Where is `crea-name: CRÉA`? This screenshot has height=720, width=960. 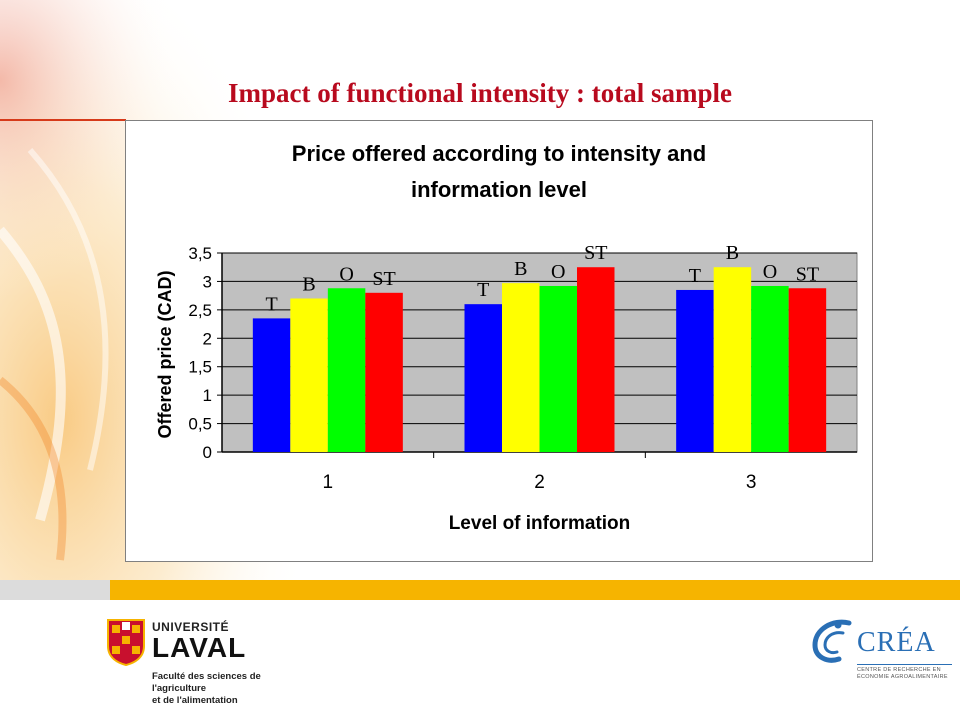
crea-name: CRÉA is located at coordinates (896, 642).